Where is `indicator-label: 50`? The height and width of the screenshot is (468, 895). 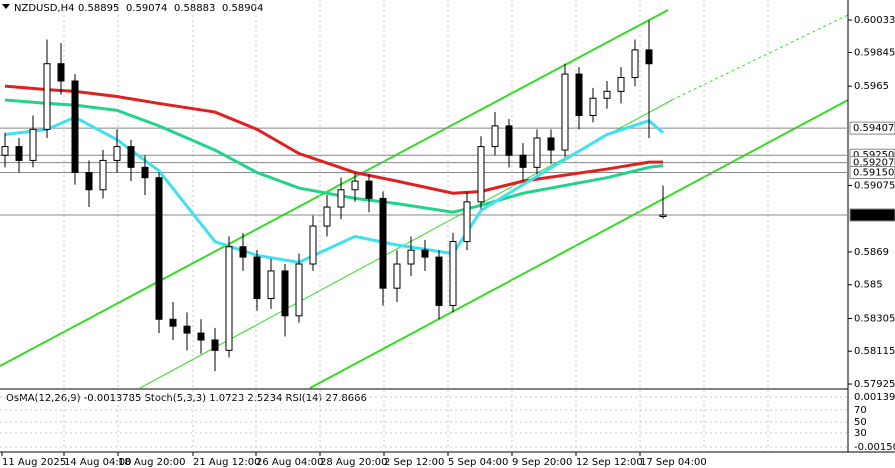 indicator-label: 50 is located at coordinates (860, 422).